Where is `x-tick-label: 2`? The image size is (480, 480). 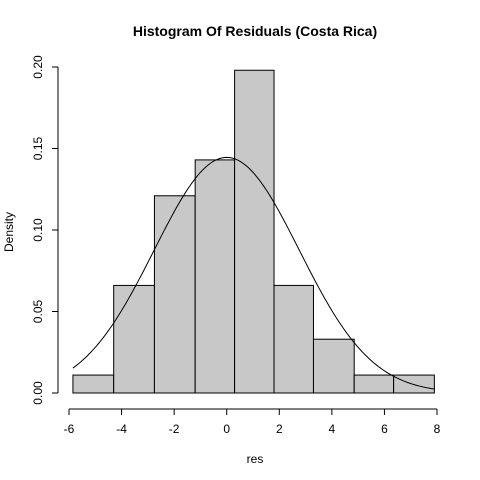
x-tick-label: 2 is located at coordinates (279, 429).